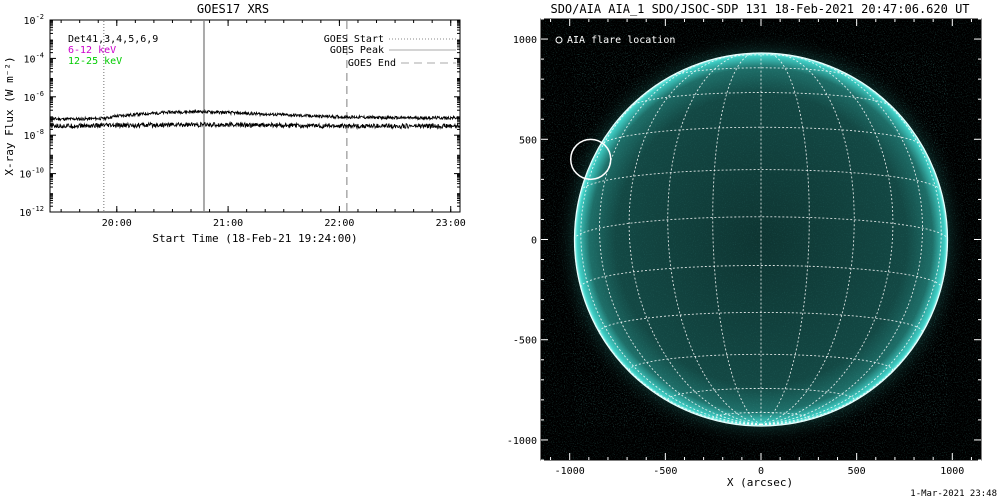 This screenshot has width=1000, height=504. What do you see at coordinates (522, 441) in the screenshot?
I see `aia-y-tick-label: -1000` at bounding box center [522, 441].